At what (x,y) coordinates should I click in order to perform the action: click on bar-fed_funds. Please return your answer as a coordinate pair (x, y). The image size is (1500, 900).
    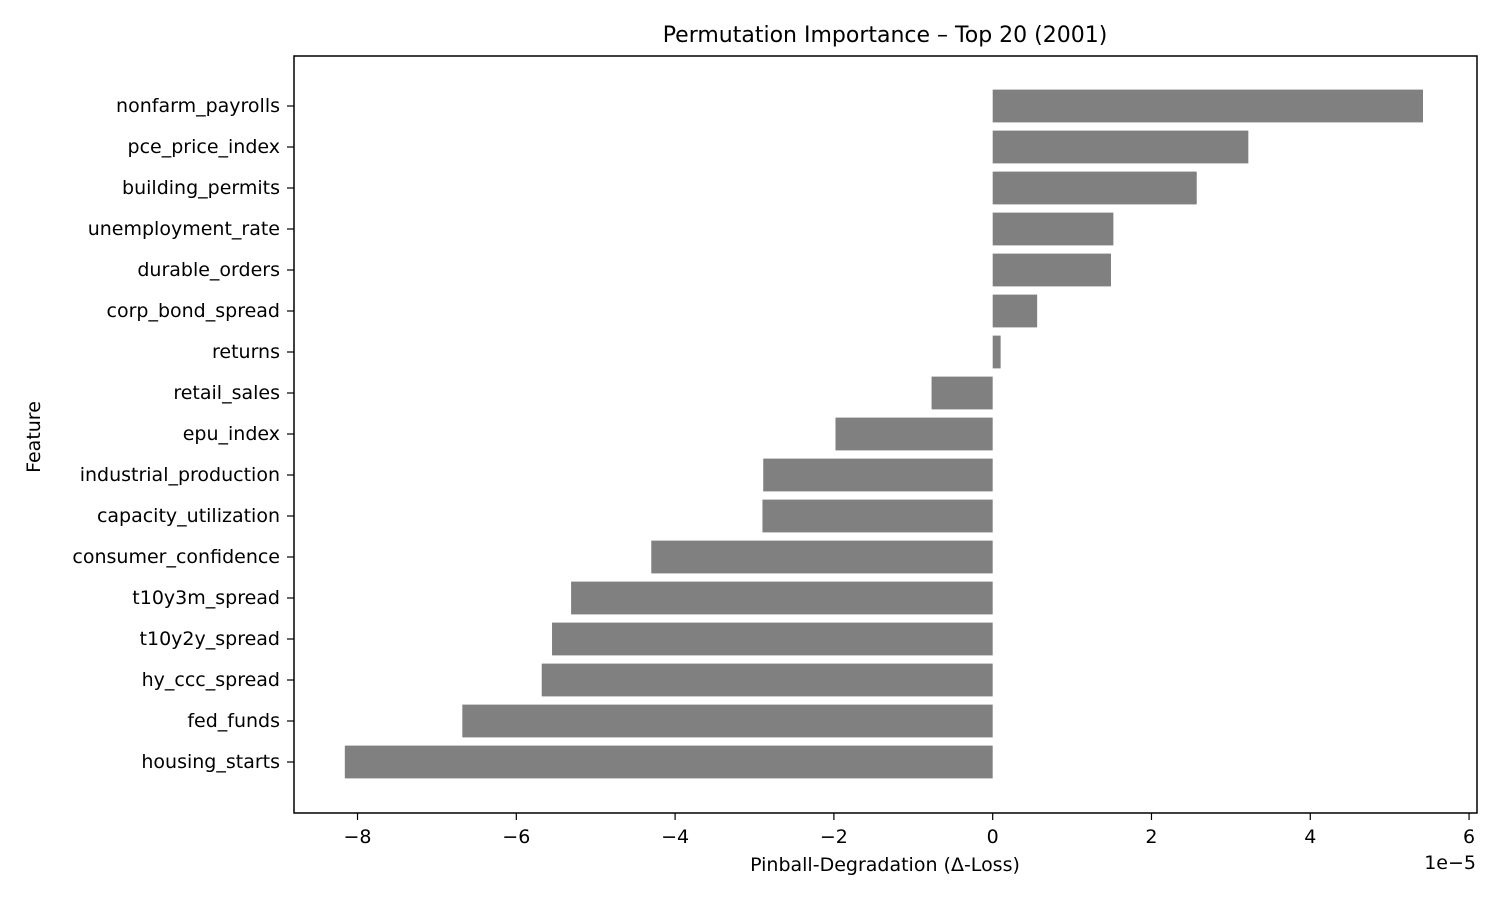
    Looking at the image, I should click on (727, 721).